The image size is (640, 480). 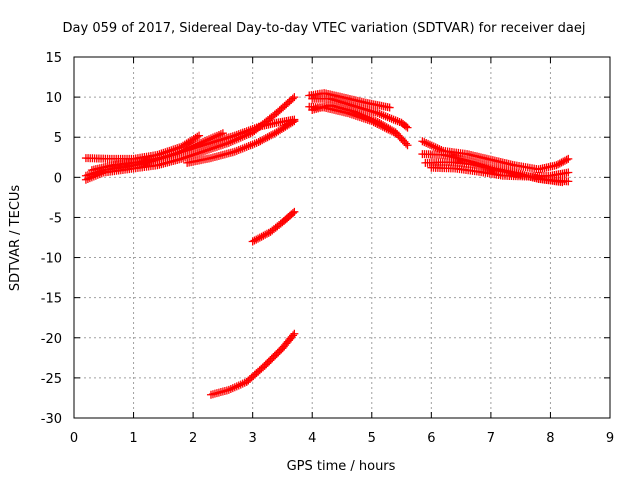 What do you see at coordinates (372, 438) in the screenshot?
I see `x-tick-label: 5` at bounding box center [372, 438].